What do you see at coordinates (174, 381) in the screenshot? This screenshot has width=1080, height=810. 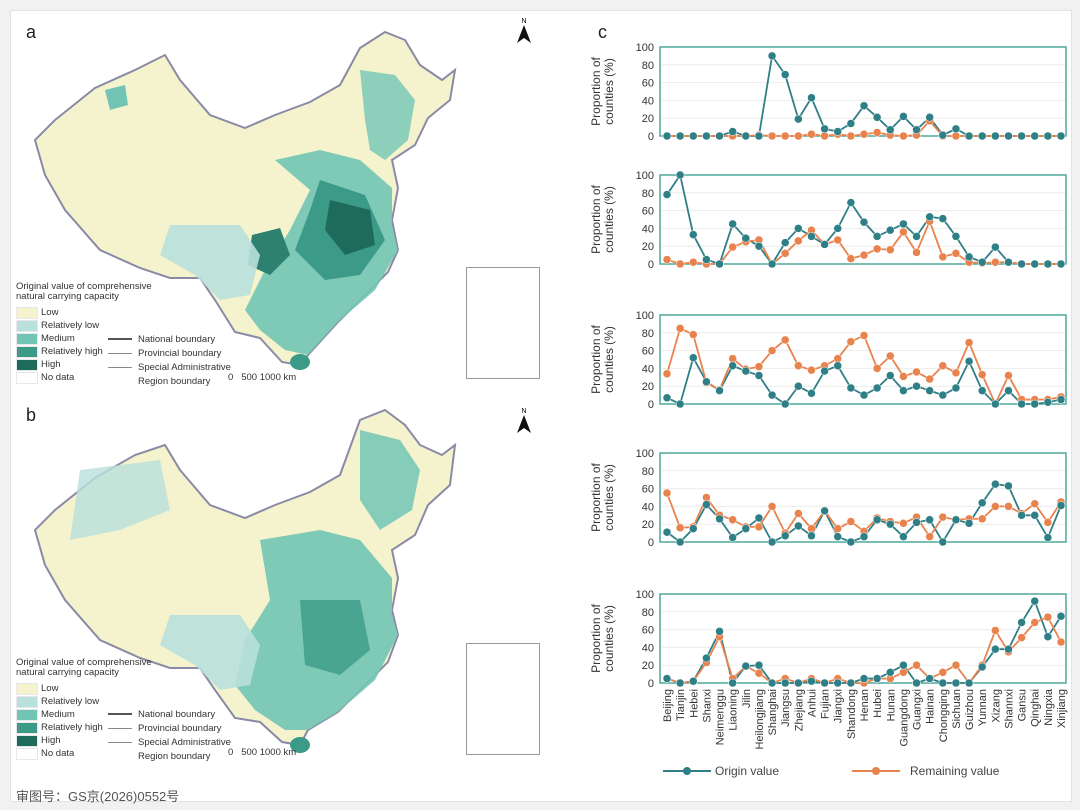 I see `sar-boundary-label-2: Region boundary` at bounding box center [174, 381].